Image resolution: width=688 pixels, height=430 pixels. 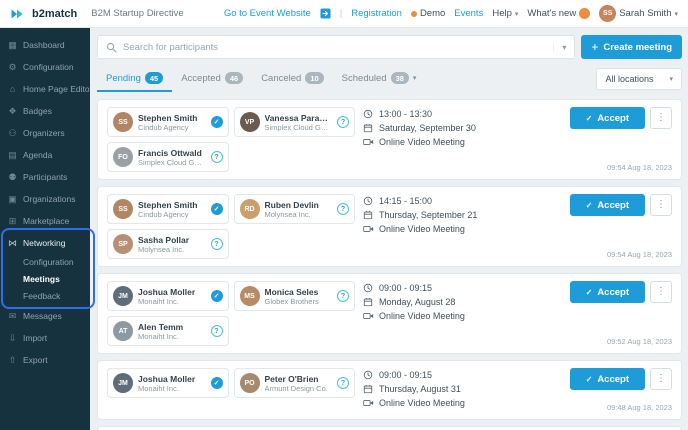 What do you see at coordinates (42, 296) in the screenshot?
I see `sidebar-subitem-feedback: Feedback` at bounding box center [42, 296].